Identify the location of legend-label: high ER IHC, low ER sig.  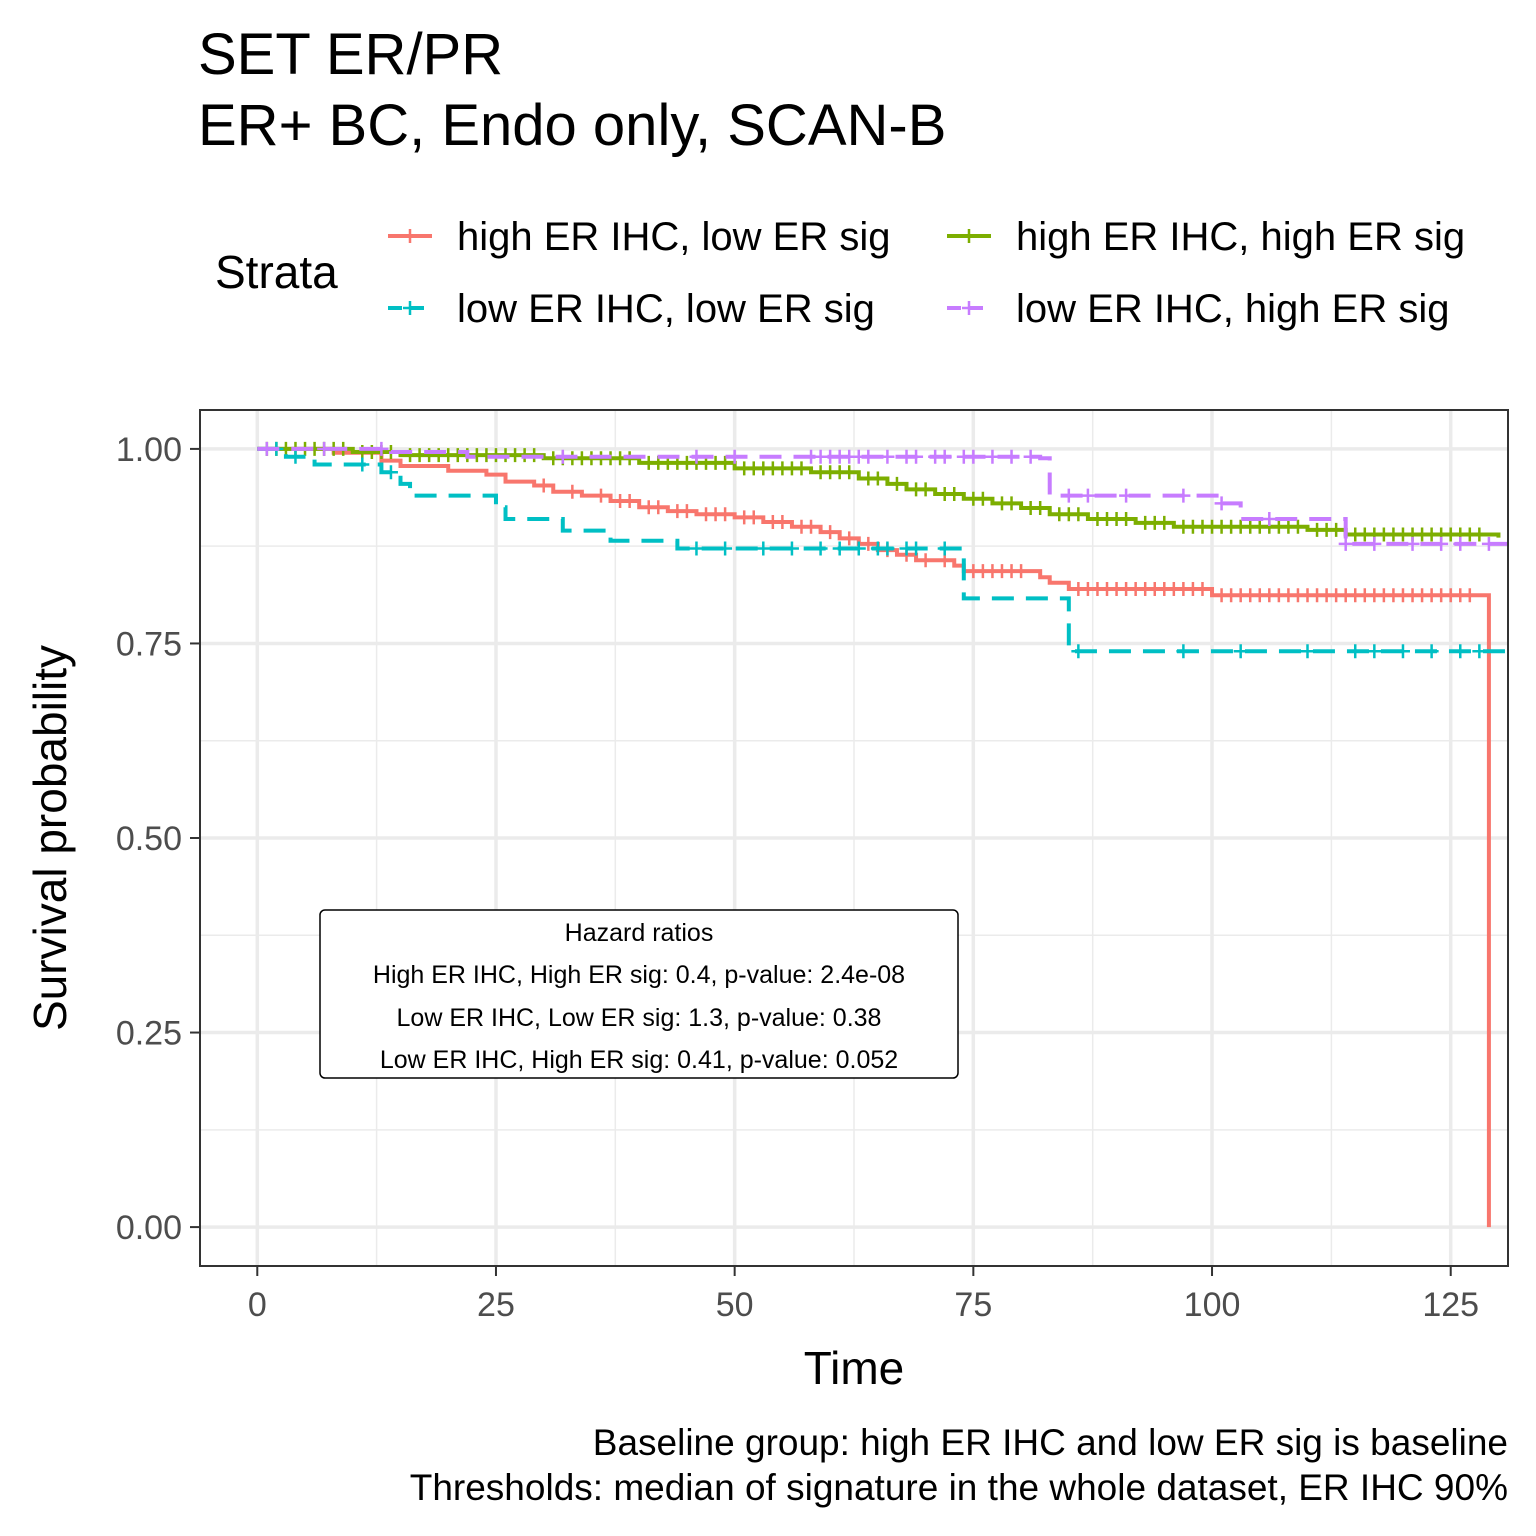
(673, 237).